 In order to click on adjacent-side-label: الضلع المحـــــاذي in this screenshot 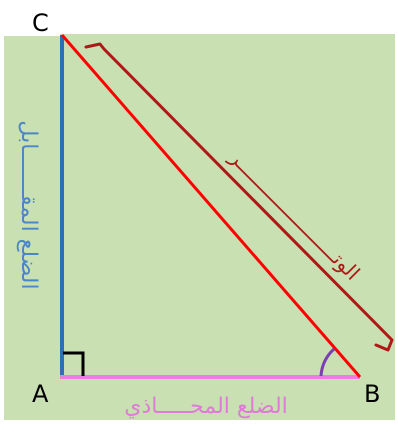, I will do `click(206, 406)`.